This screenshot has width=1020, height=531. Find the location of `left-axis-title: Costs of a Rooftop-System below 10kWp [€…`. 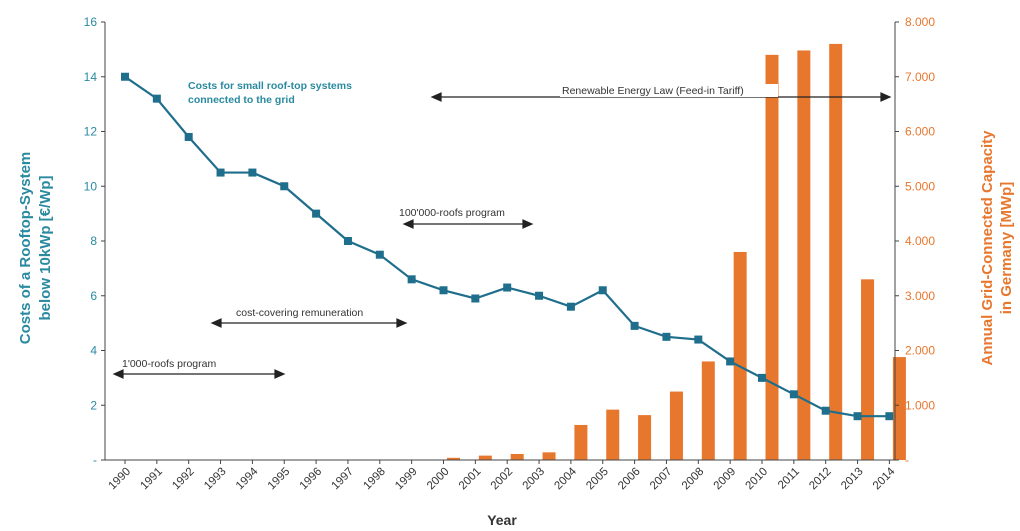

left-axis-title: Costs of a Rooftop-System below 10kWp [€… is located at coordinates (35, 248).